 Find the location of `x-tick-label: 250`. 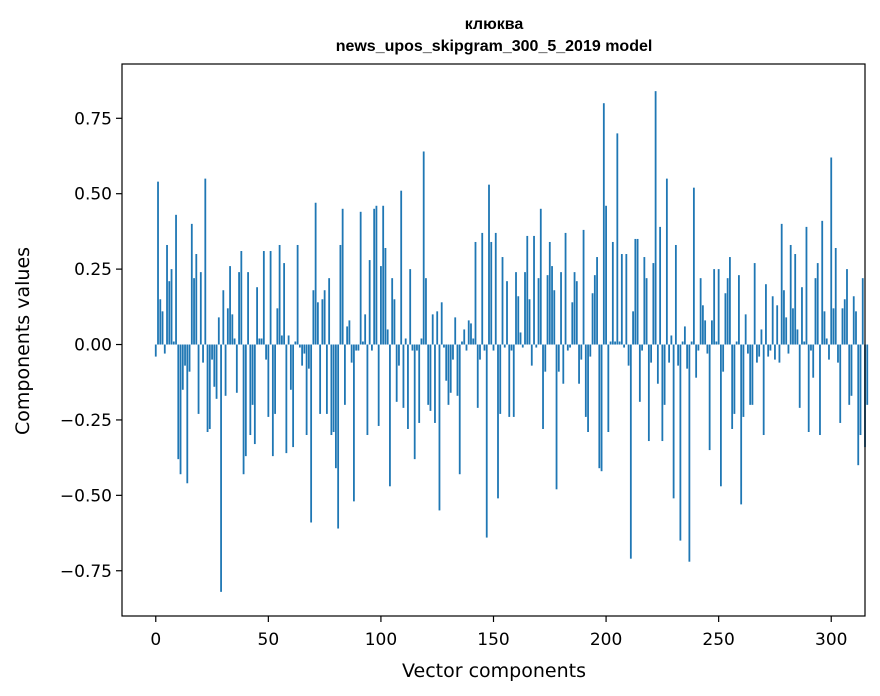

x-tick-label: 250 is located at coordinates (718, 640).